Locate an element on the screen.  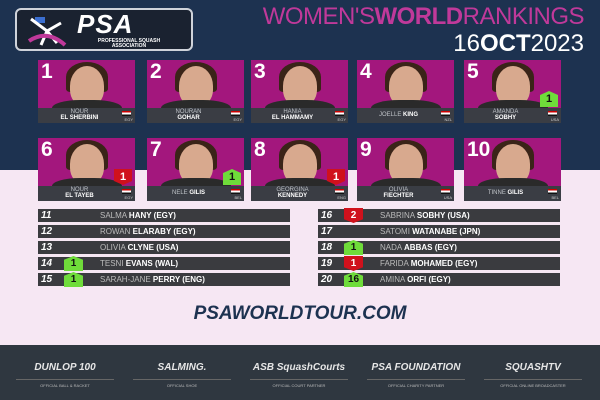
player-name: HANIA EL HAMMAMY is located at coordinates (292, 115).